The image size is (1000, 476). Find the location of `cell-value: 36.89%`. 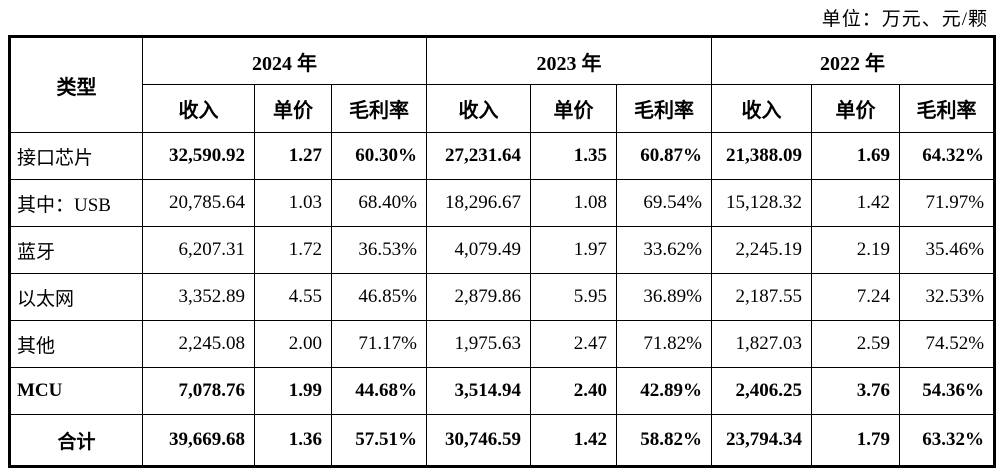

cell-value: 36.89% is located at coordinates (664, 297).